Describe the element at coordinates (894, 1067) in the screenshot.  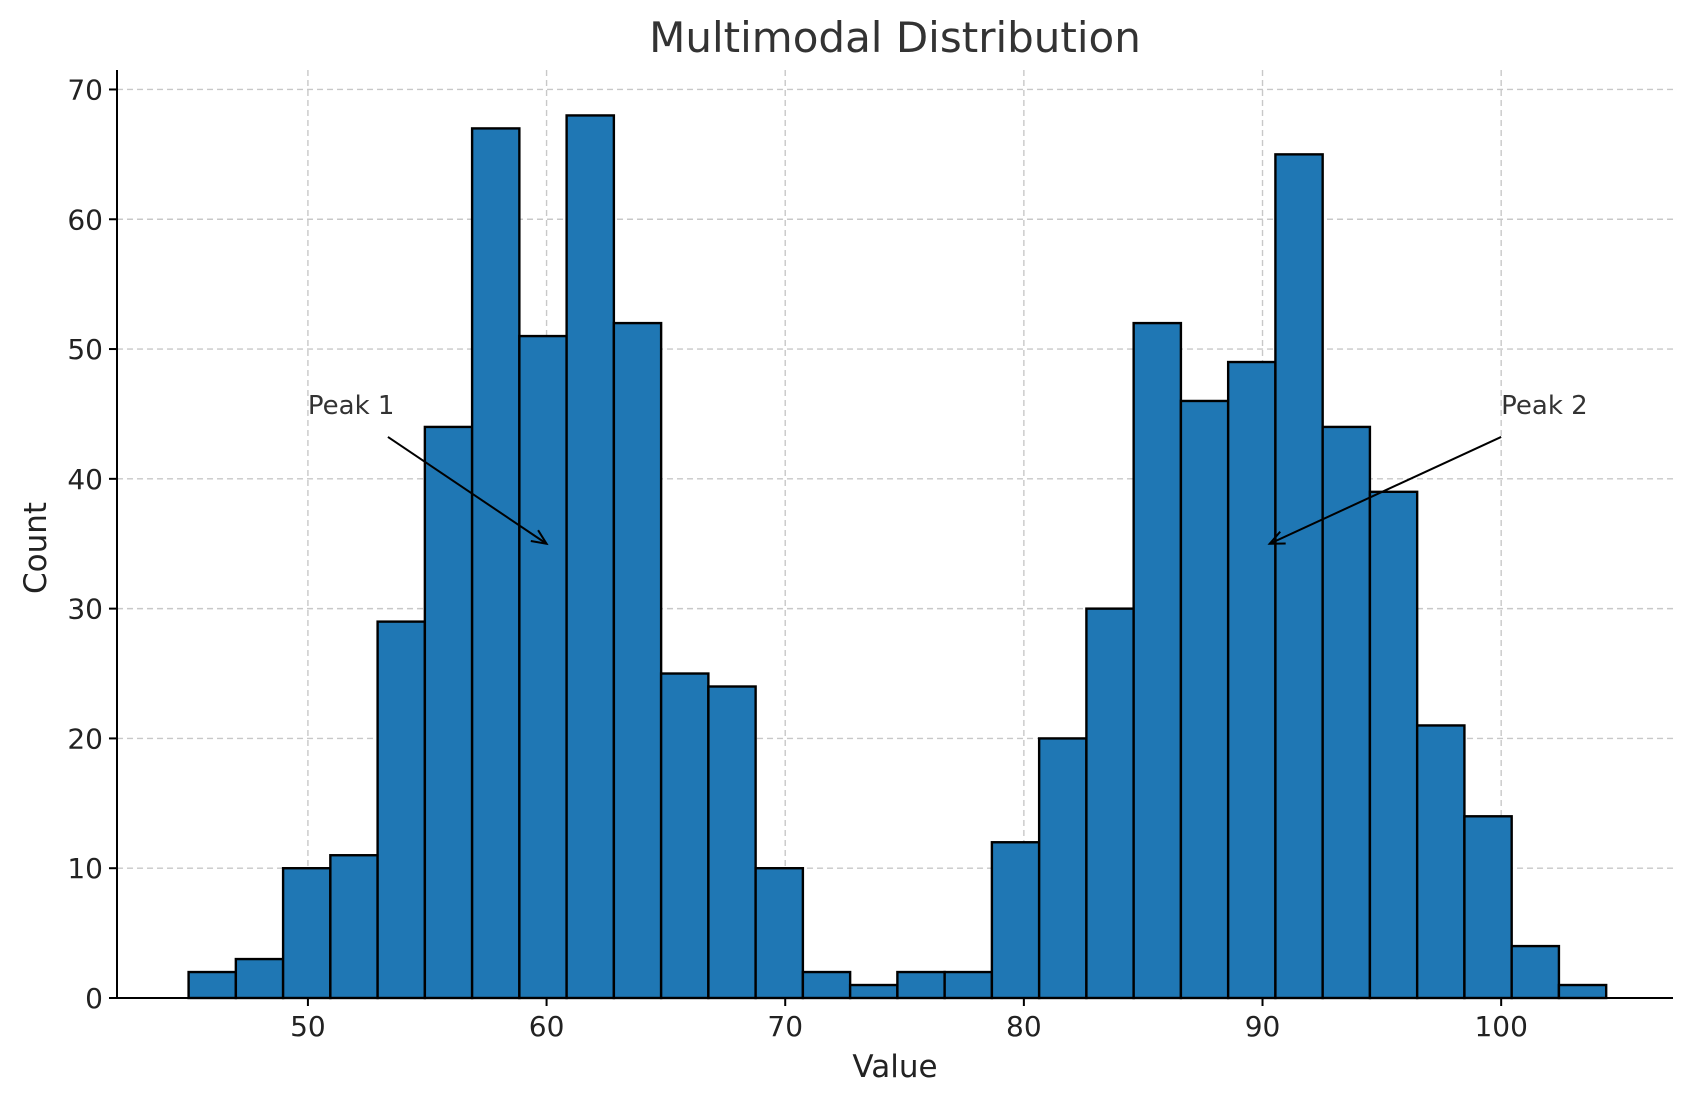
I see `x-axis-label: Value` at that location.